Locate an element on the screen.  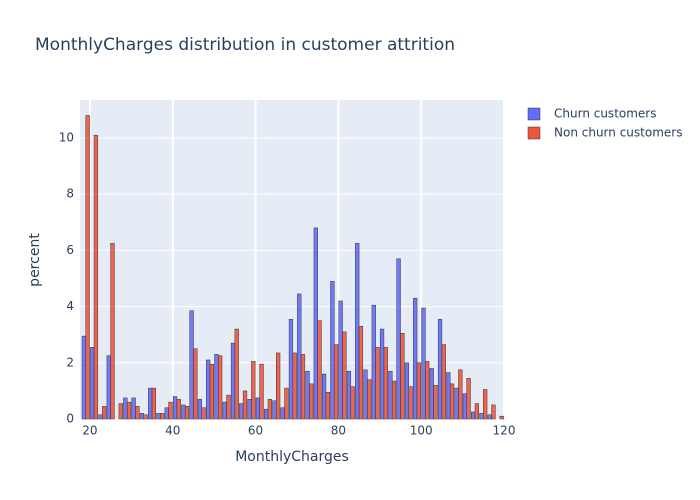
y-tick-label: 0 is located at coordinates (70, 419).